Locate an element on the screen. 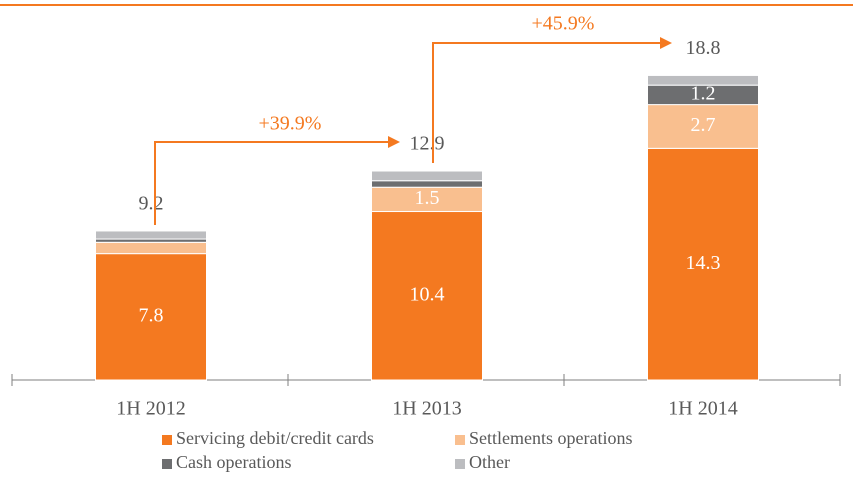  legend-label: Other is located at coordinates (489, 462).